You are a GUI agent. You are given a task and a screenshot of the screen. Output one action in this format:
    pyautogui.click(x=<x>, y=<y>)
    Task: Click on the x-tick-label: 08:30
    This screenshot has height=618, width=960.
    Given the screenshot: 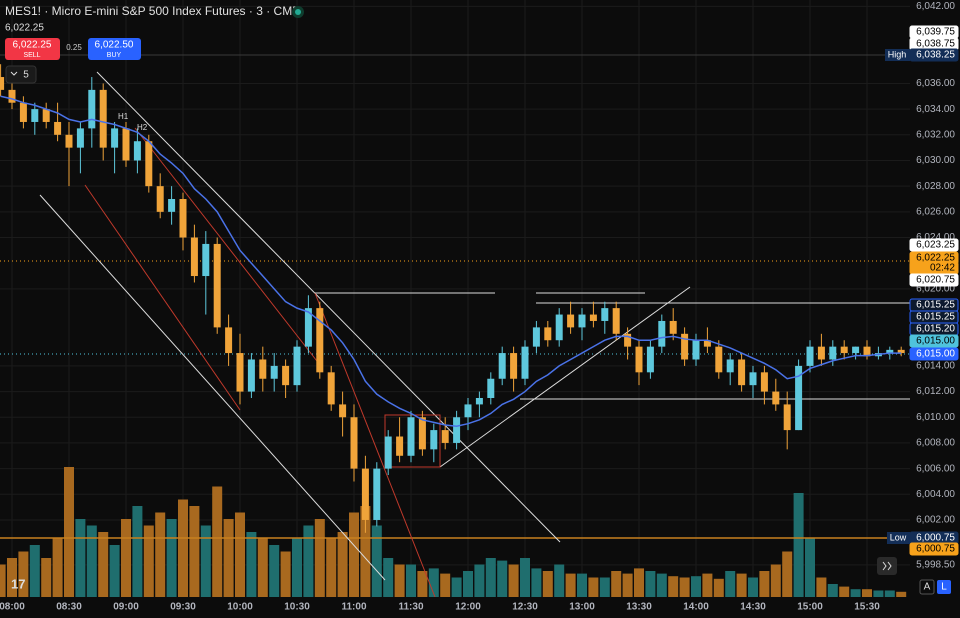 What is the action you would take?
    pyautogui.click(x=69, y=607)
    